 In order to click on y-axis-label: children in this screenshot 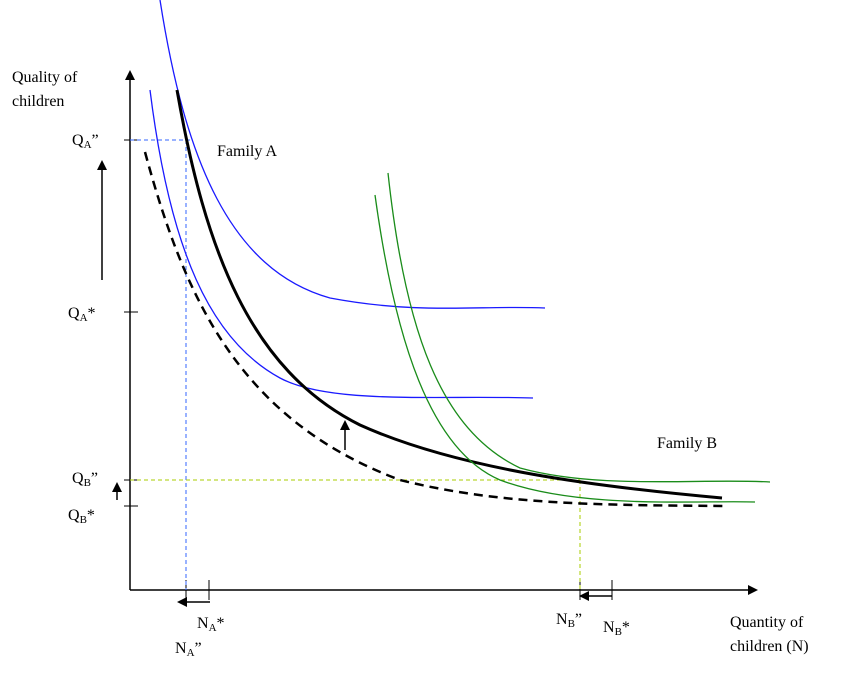, I will do `click(38, 101)`.